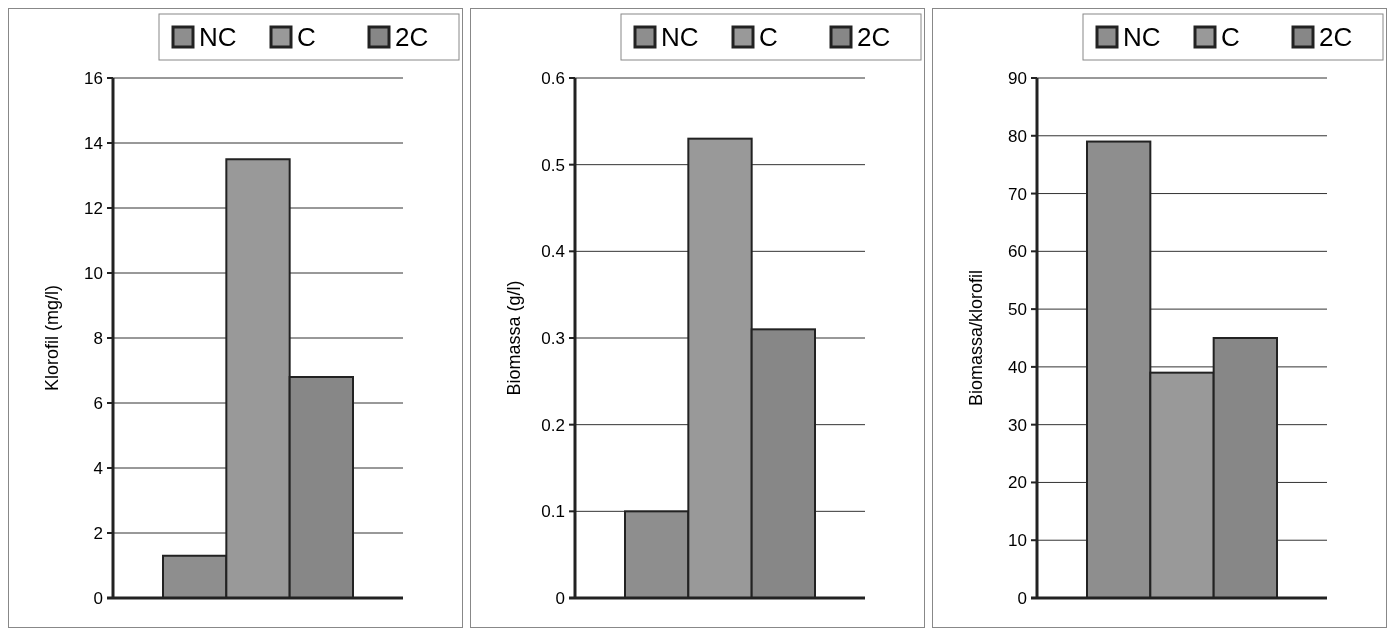  What do you see at coordinates (553, 425) in the screenshot?
I see `y-tick-label: 0.2` at bounding box center [553, 425].